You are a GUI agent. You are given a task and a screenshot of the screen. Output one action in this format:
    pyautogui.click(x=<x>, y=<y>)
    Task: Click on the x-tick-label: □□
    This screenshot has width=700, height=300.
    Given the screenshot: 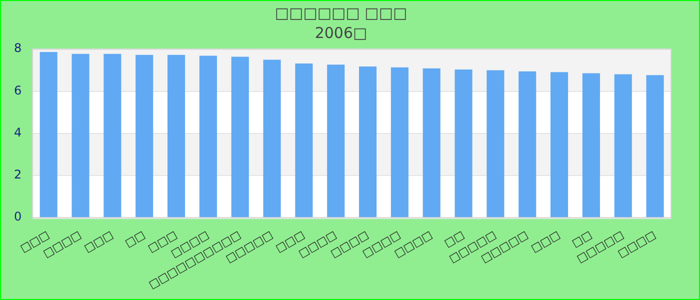 What is the action you would take?
    pyautogui.click(x=135, y=239)
    